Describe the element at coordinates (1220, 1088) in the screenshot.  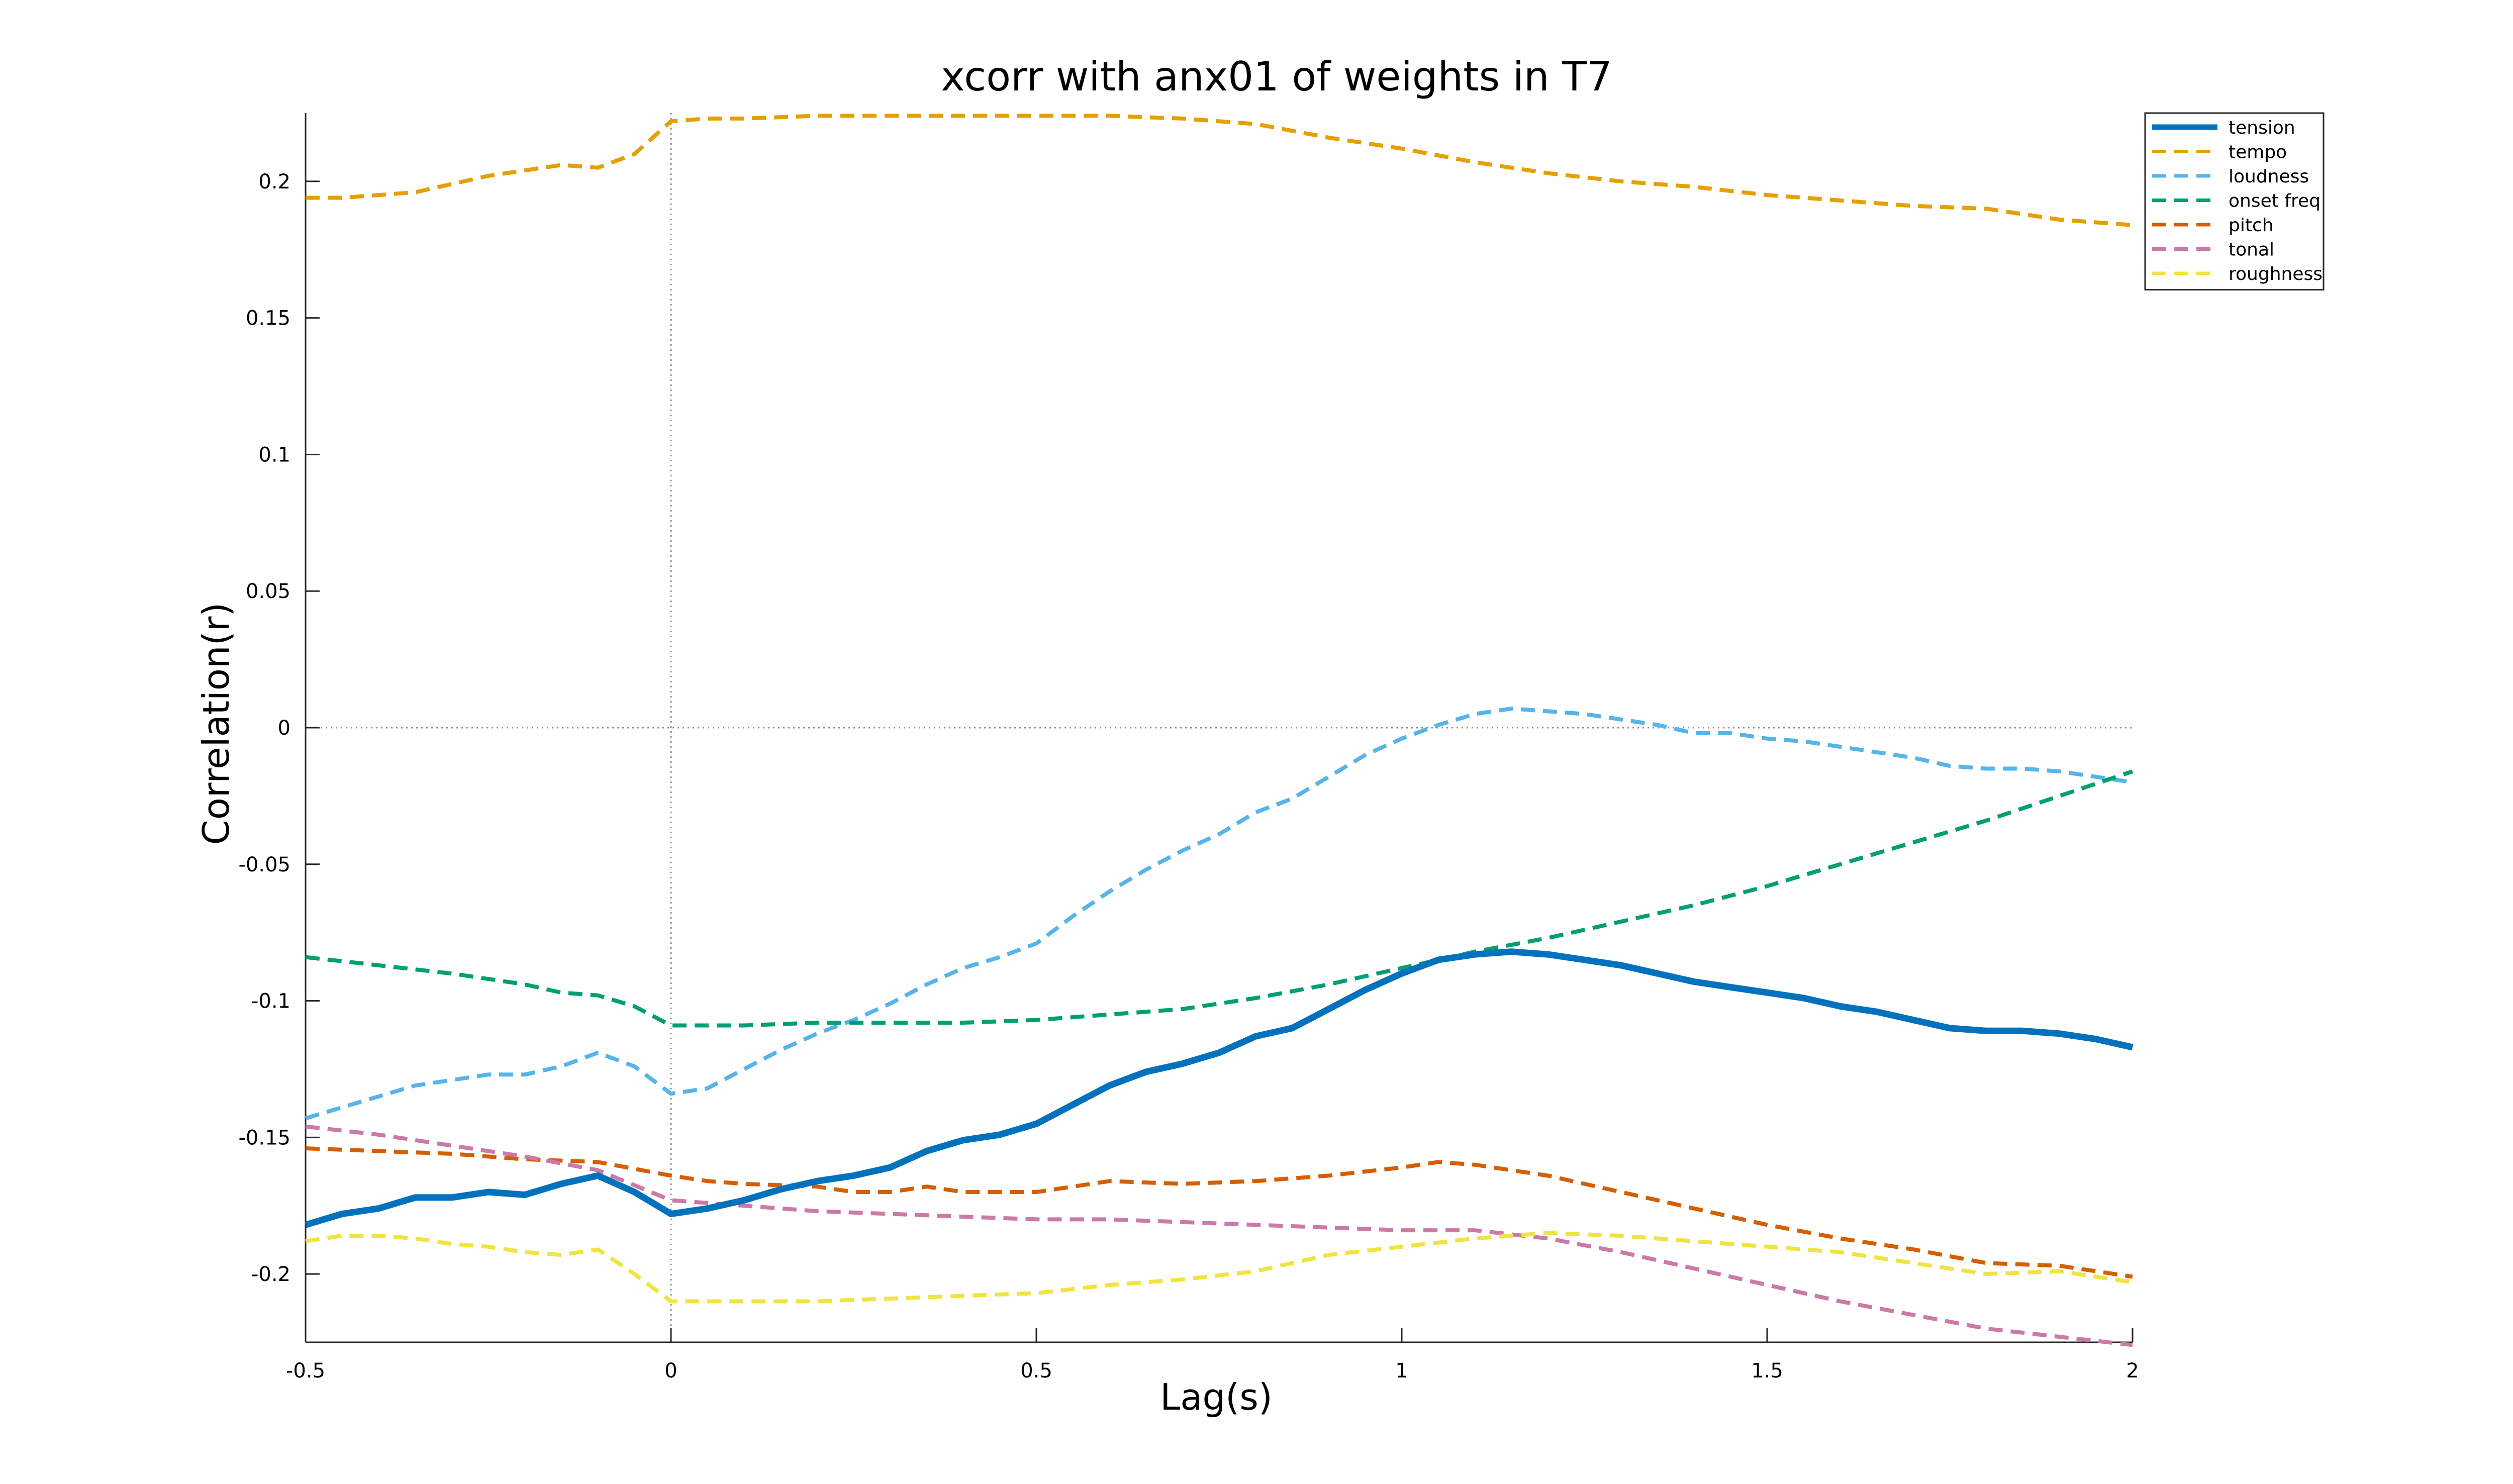
I see `series-line-tension` at that location.